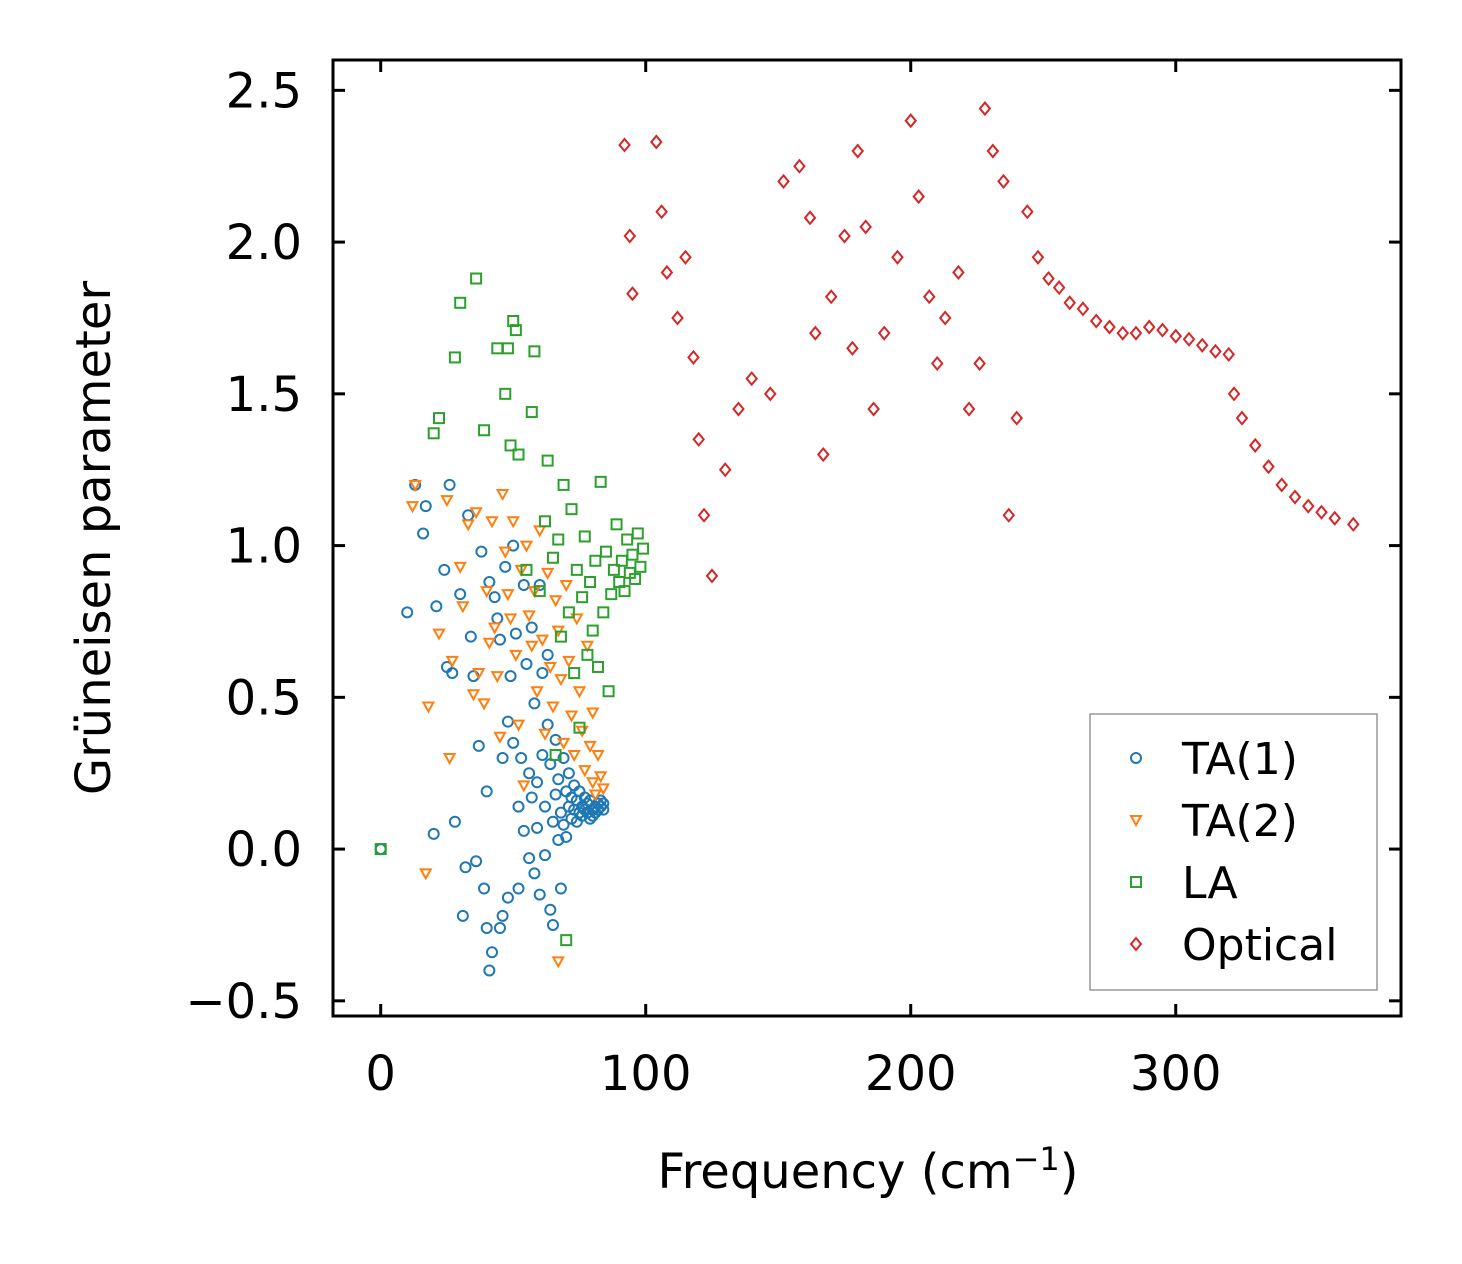 This screenshot has width=1462, height=1264. Describe the element at coordinates (1136, 821) in the screenshot. I see `legend-marker` at that location.